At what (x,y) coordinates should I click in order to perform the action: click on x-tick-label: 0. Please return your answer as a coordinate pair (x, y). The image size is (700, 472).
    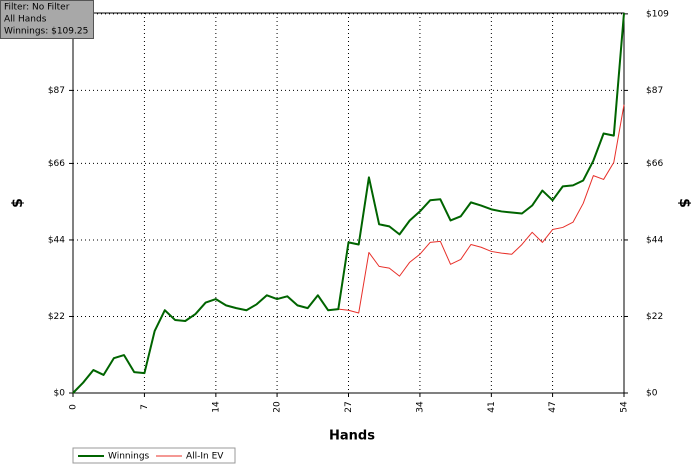
    Looking at the image, I should click on (74, 407).